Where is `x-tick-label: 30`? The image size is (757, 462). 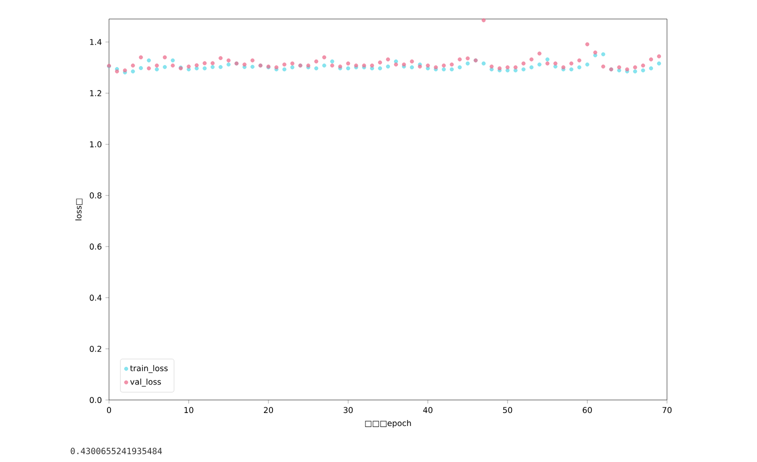 x-tick-label: 30 is located at coordinates (348, 410).